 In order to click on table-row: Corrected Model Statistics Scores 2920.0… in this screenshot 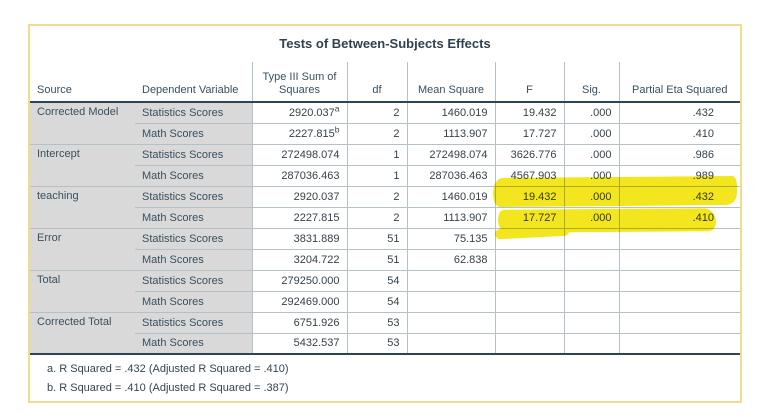, I will do `click(385, 123)`.